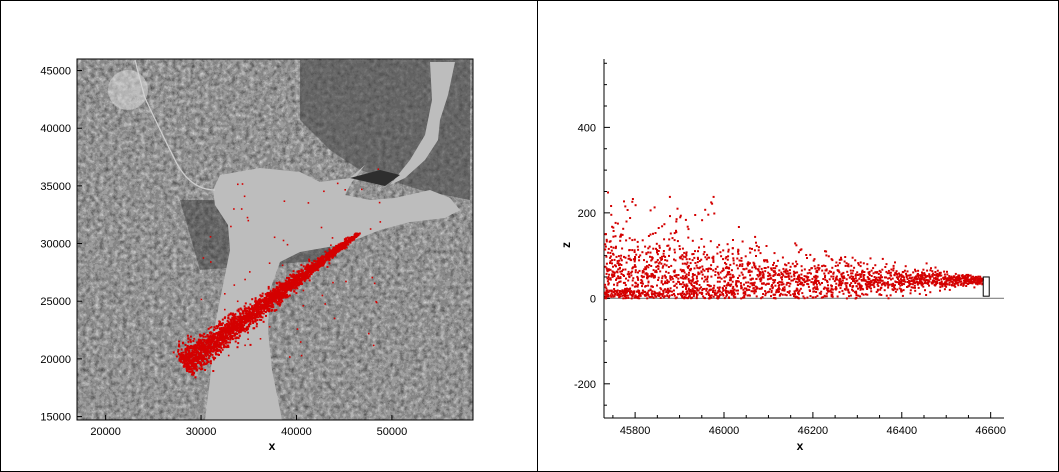 The height and width of the screenshot is (472, 1059). Describe the element at coordinates (277, 273) in the screenshot. I see `particle-points` at that location.